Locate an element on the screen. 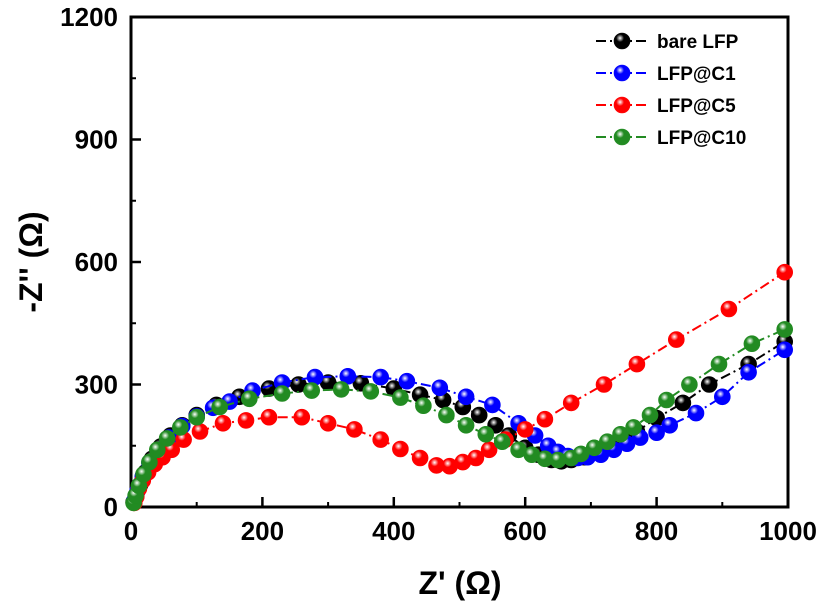 This screenshot has height=608, width=829. x-tick-label: 800 is located at coordinates (656, 531).